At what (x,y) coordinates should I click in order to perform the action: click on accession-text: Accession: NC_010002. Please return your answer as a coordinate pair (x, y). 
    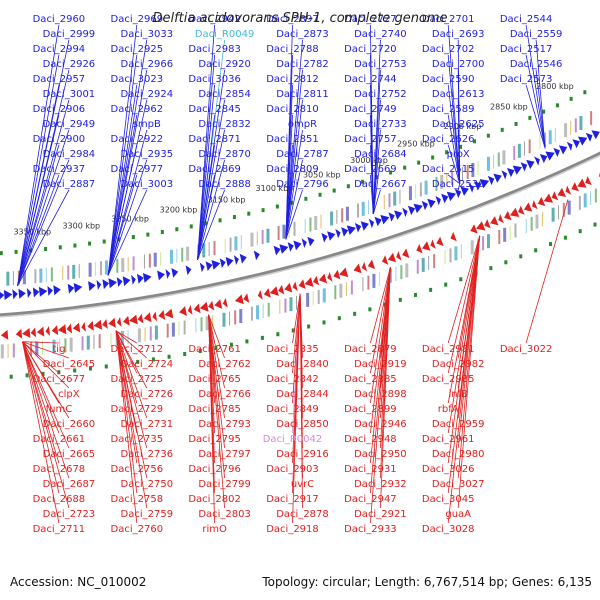
    Looking at the image, I should click on (78, 582).